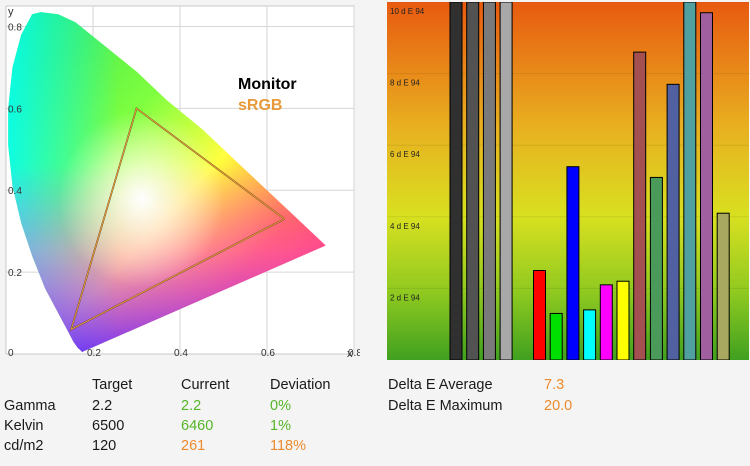 The height and width of the screenshot is (466, 750). What do you see at coordinates (205, 385) in the screenshot?
I see `header-current: Current` at bounding box center [205, 385].